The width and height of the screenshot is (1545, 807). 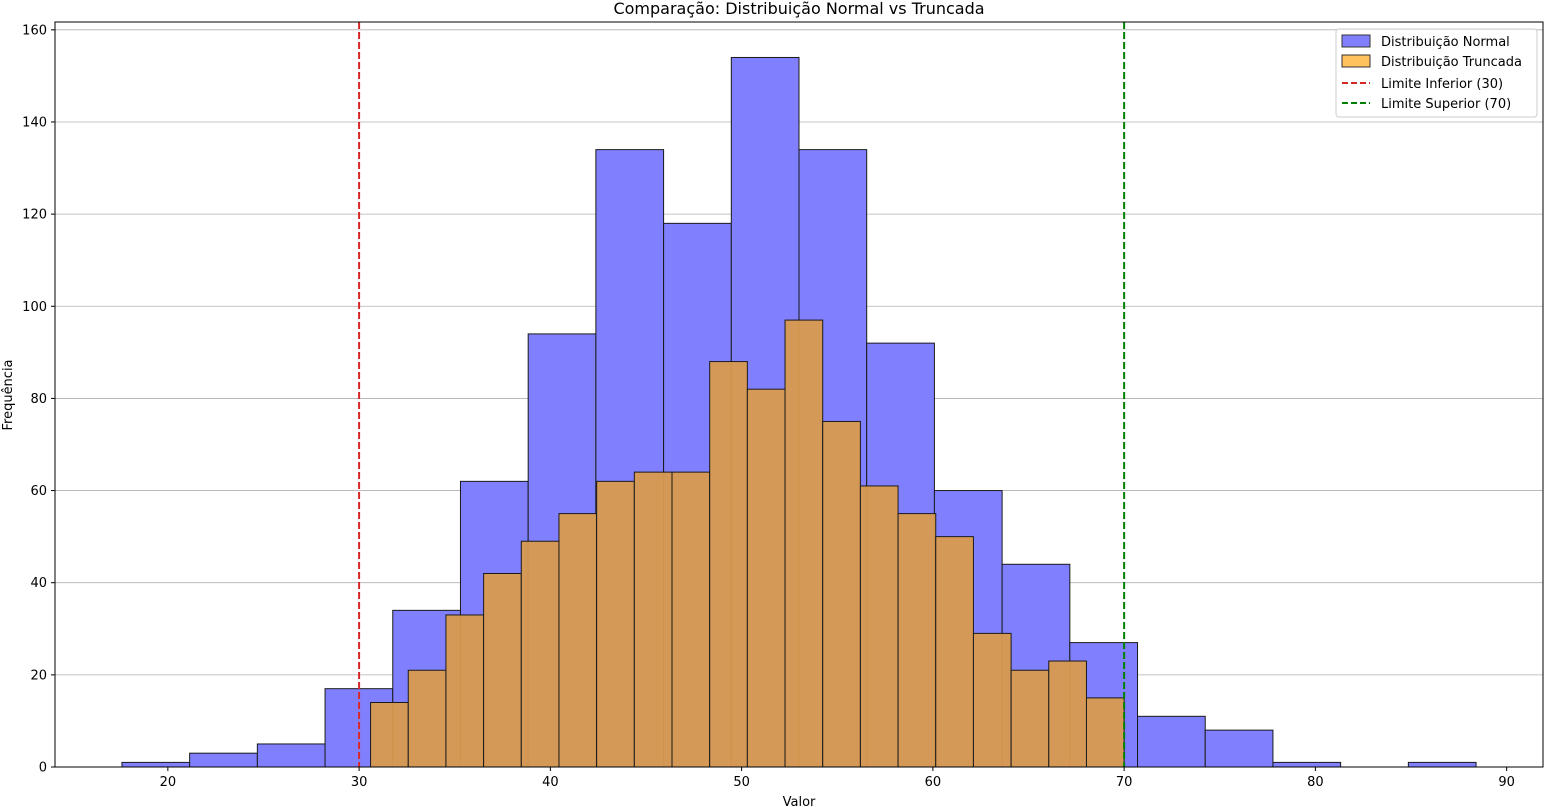 I want to click on y-tick-label: 0, so click(x=43, y=768).